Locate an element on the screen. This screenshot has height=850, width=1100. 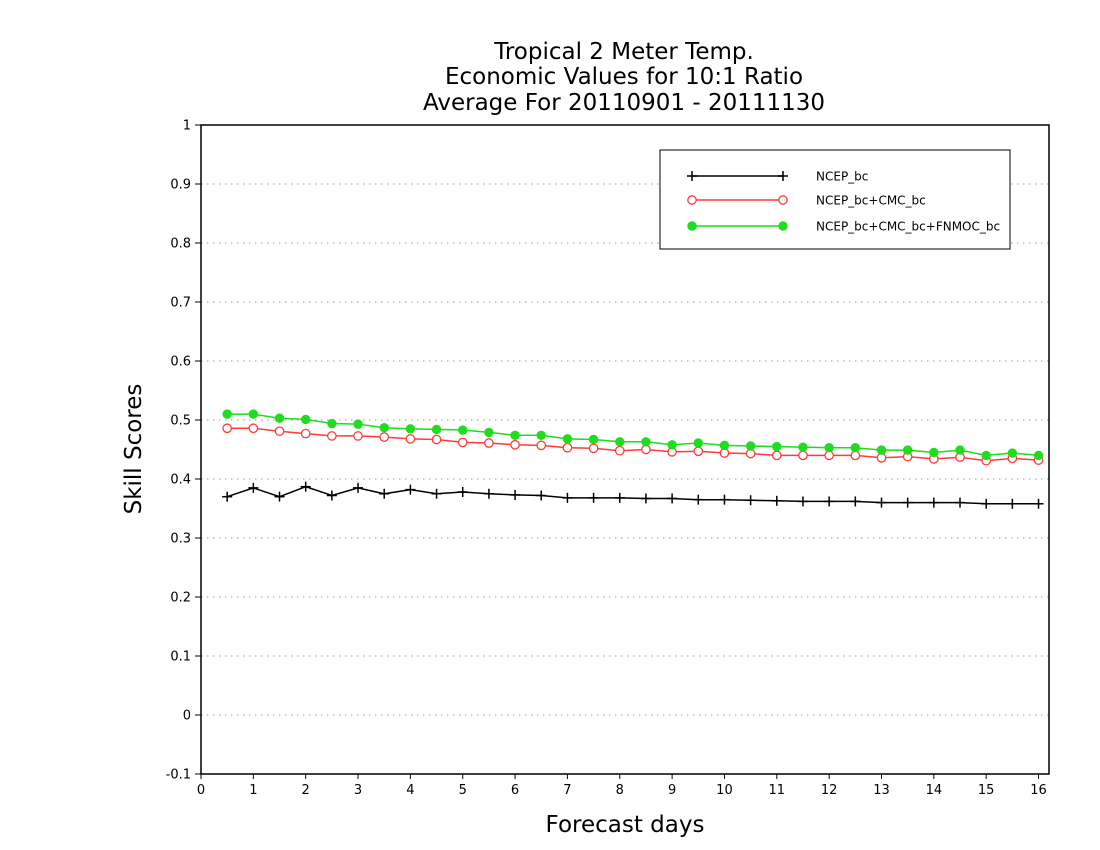
x-tick-label: 15 is located at coordinates (986, 790).